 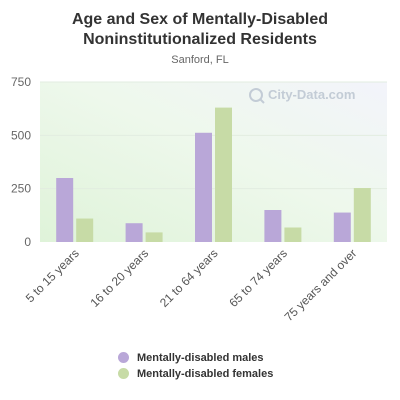 What do you see at coordinates (262, 101) in the screenshot?
I see `magnifier-handle` at bounding box center [262, 101].